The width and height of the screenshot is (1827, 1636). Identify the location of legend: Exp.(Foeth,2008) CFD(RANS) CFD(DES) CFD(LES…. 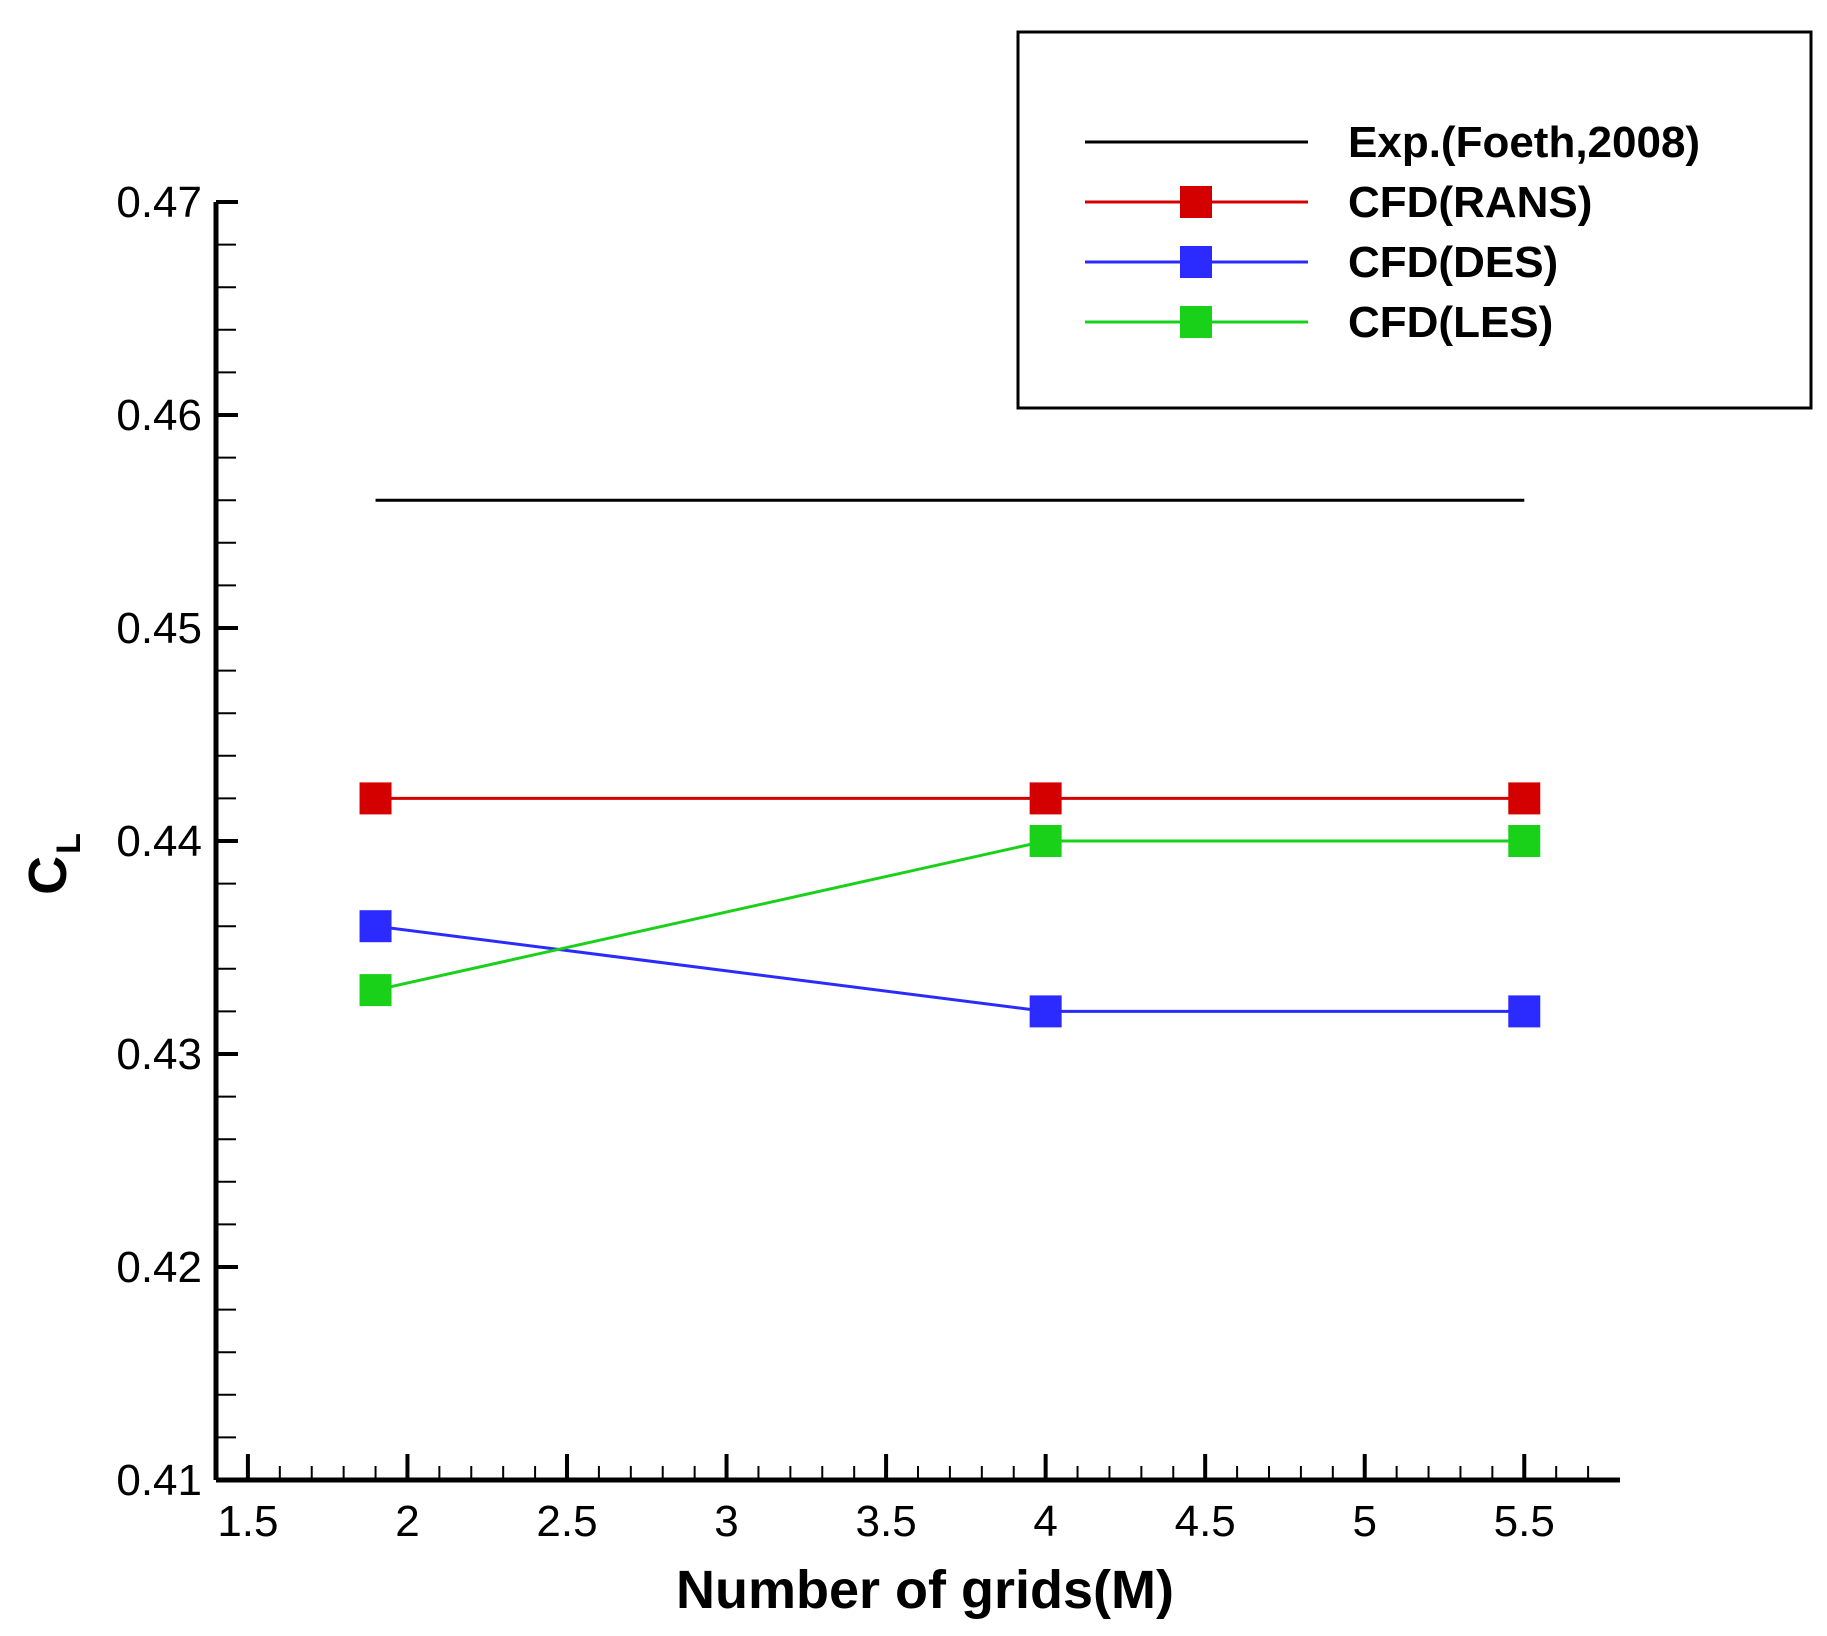
(1414, 220).